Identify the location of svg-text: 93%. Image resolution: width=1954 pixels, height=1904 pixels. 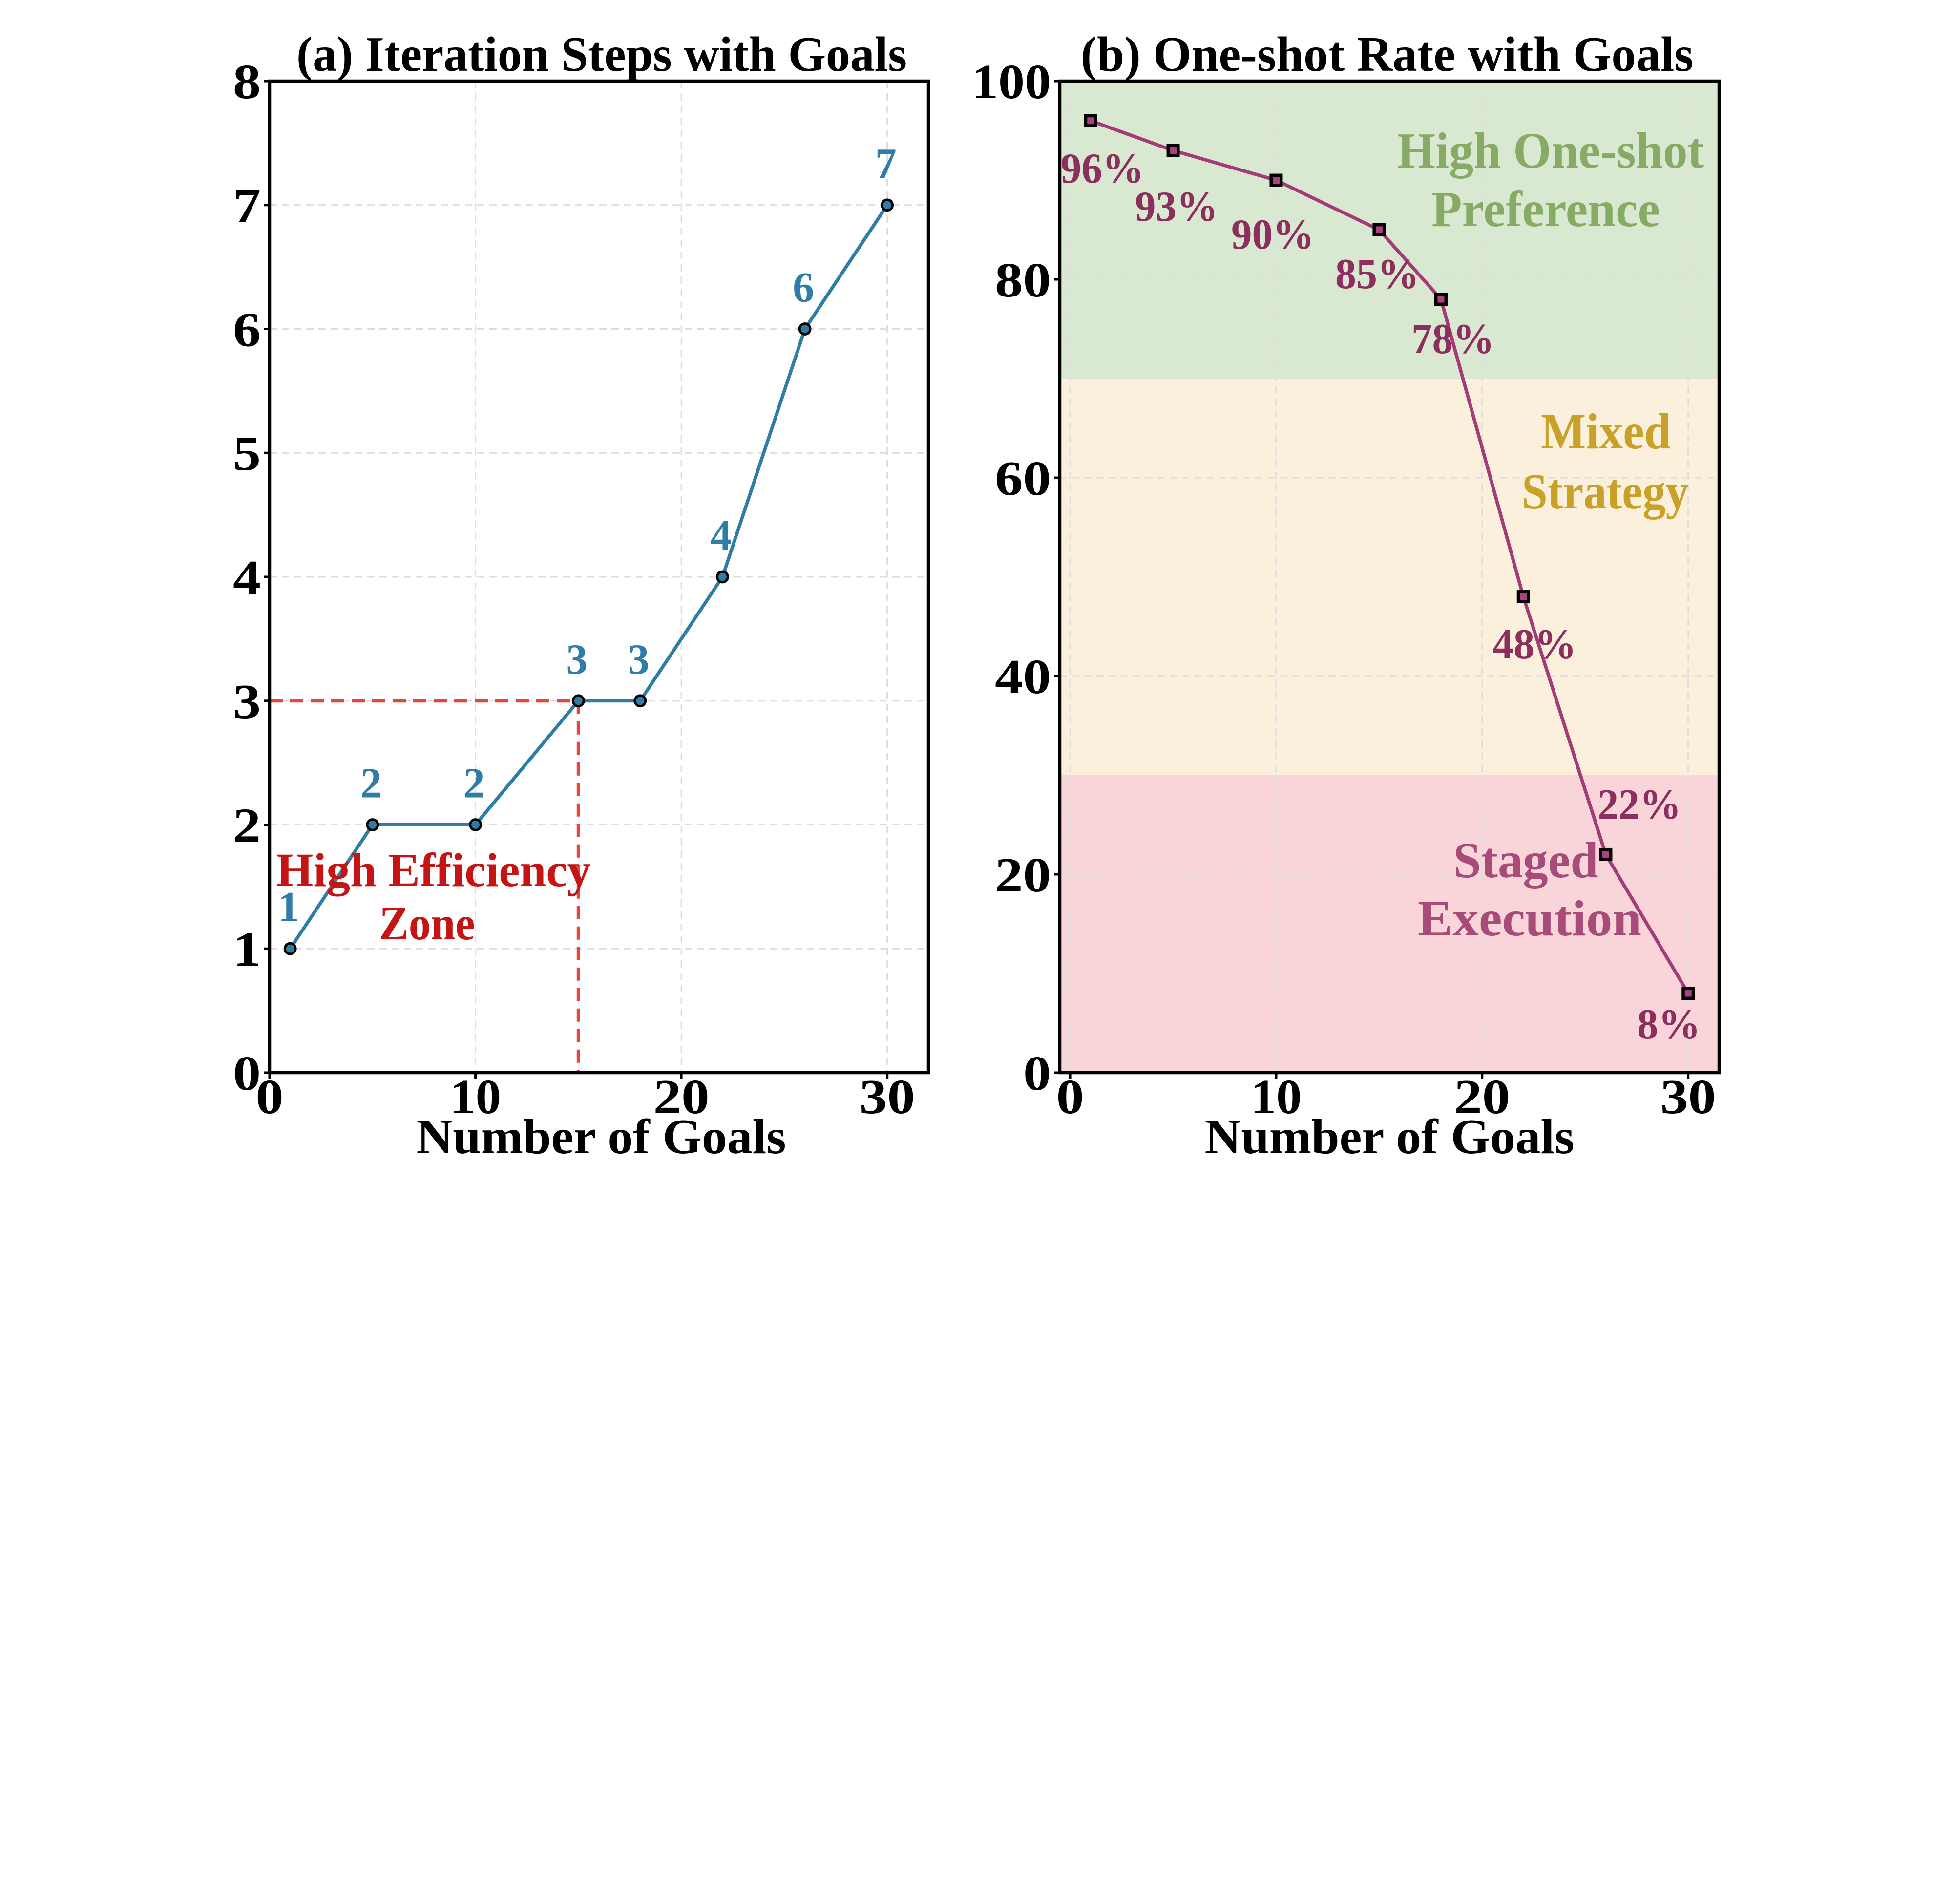
(1176, 207).